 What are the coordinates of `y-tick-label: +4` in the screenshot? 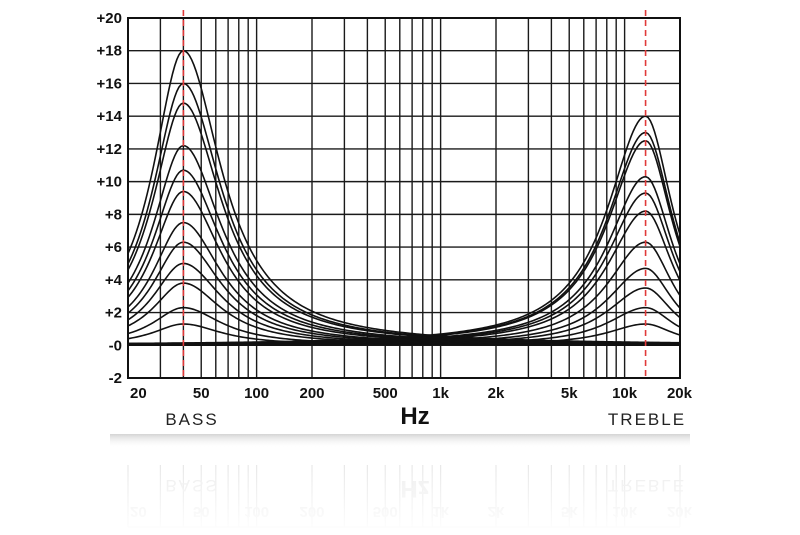 It's located at (114, 280).